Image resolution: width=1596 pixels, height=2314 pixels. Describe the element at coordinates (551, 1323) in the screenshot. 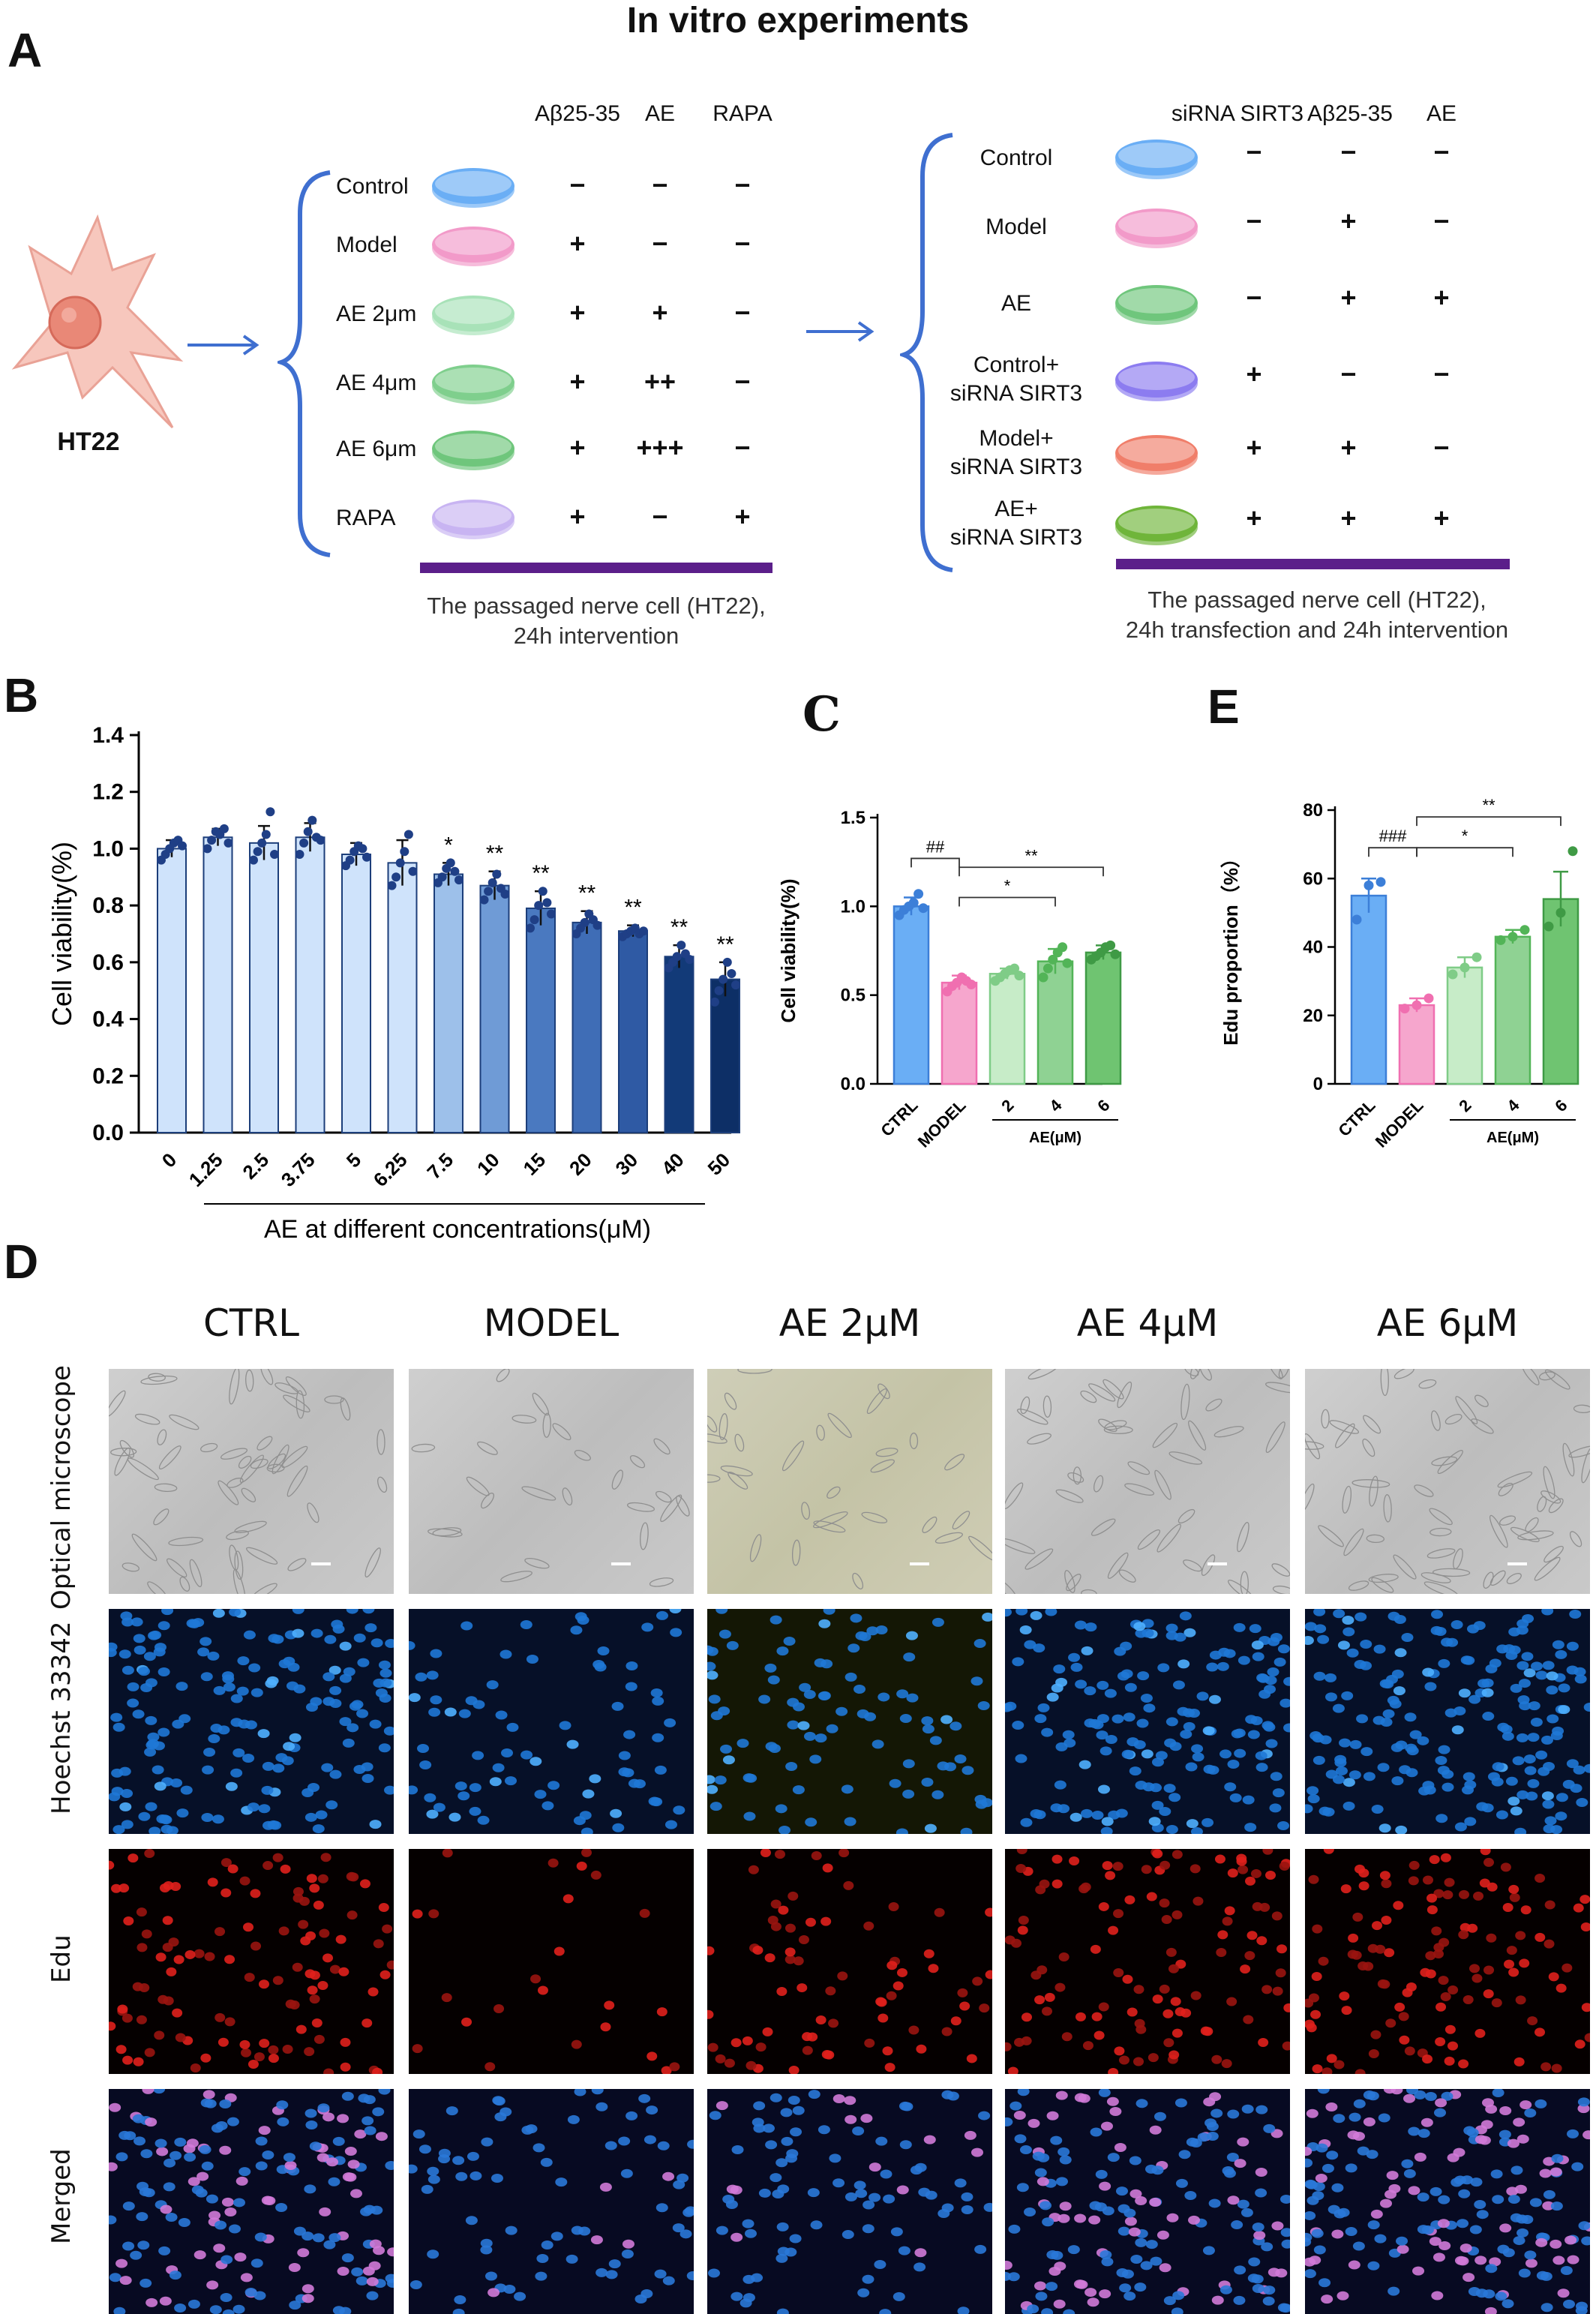

I see `column-title: MODEL` at that location.